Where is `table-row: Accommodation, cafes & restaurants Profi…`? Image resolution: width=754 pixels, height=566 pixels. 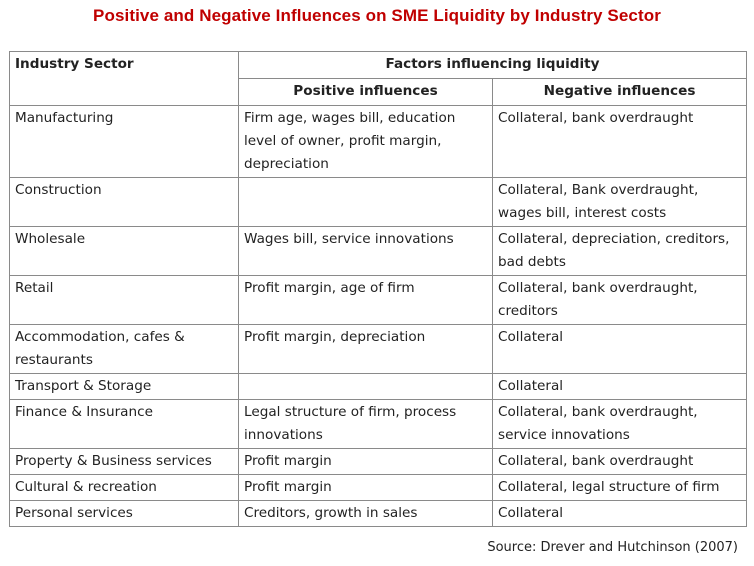
table-row: Accommodation, cafes & restaurants Profi… is located at coordinates (378, 349).